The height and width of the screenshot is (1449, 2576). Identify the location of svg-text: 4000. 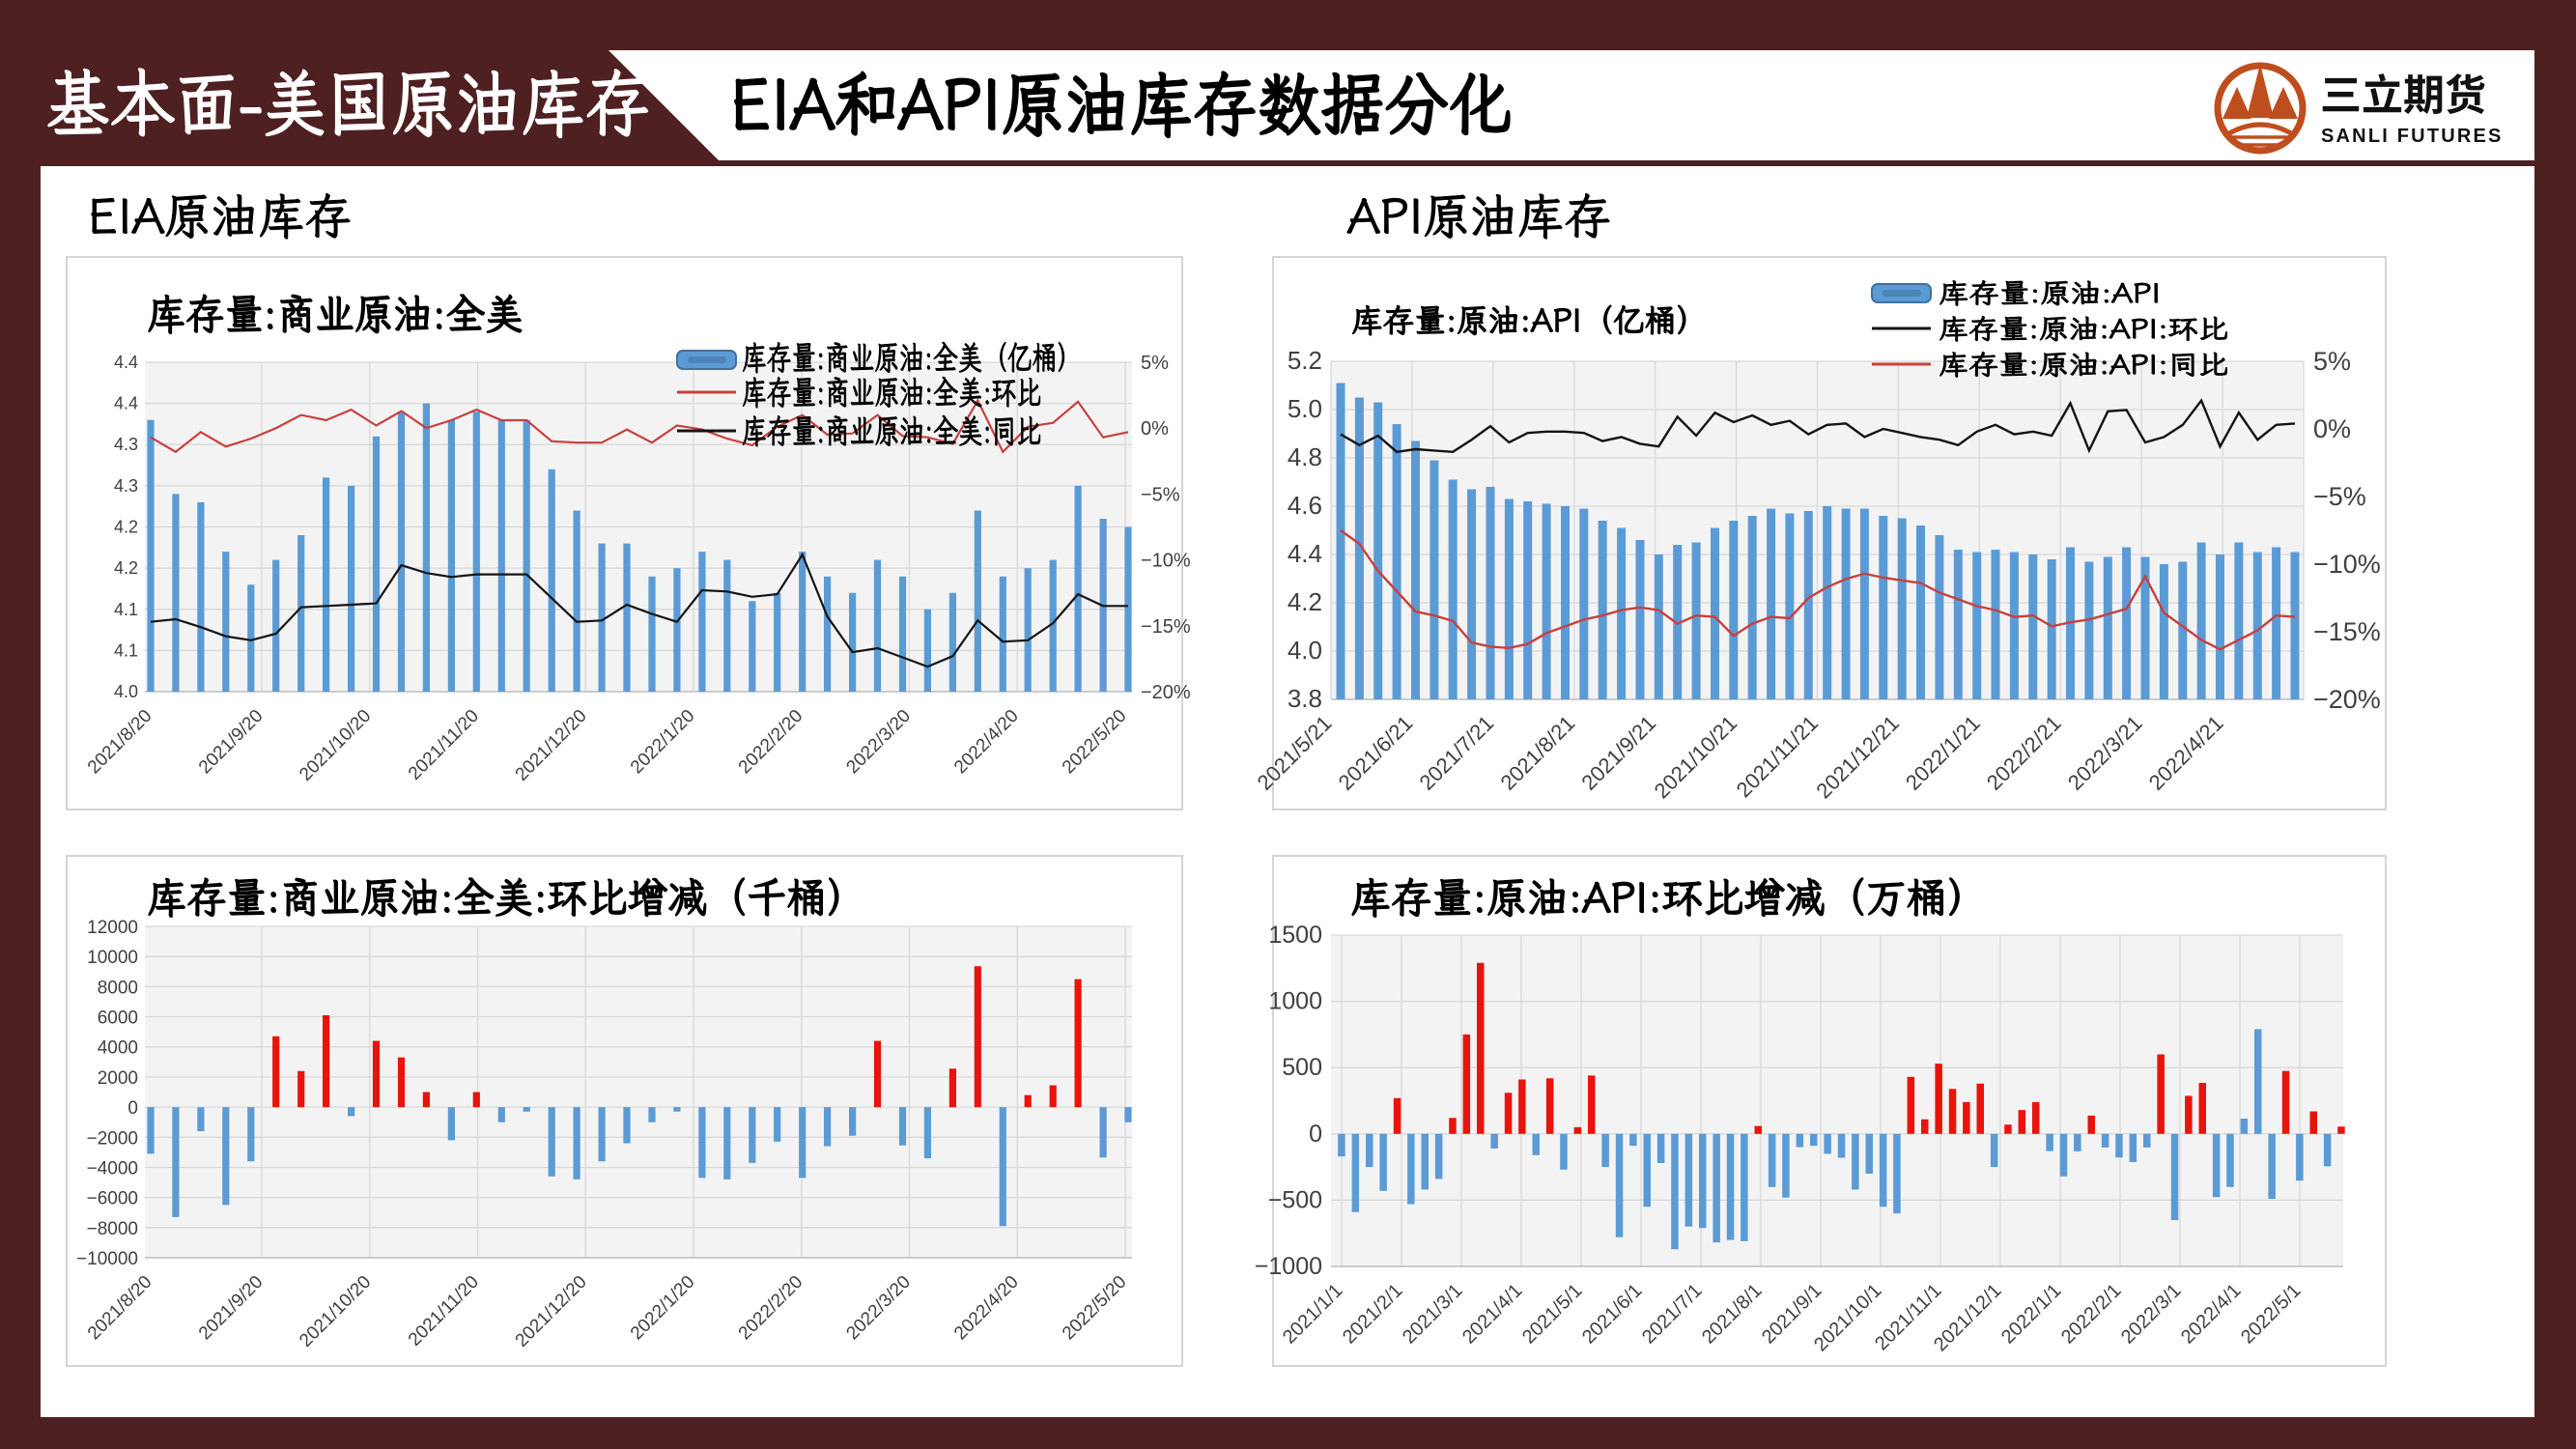
(118, 1048).